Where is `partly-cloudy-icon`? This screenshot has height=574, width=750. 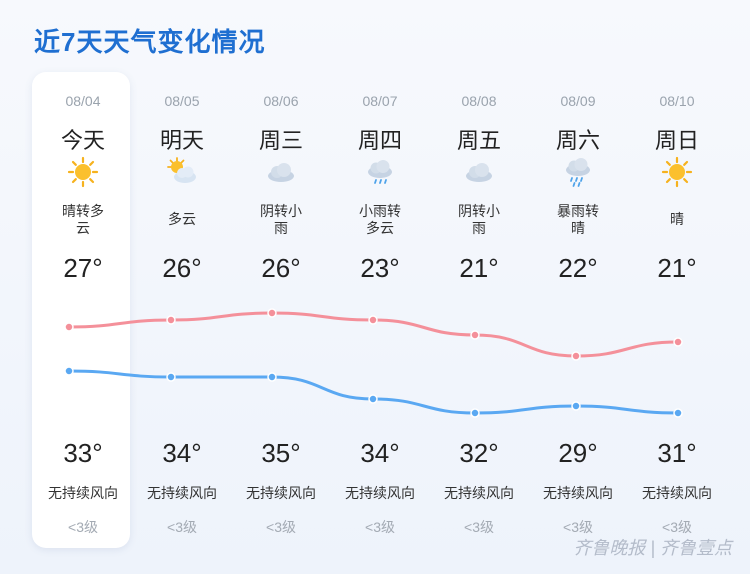
partly-cloudy-icon is located at coordinates (182, 172).